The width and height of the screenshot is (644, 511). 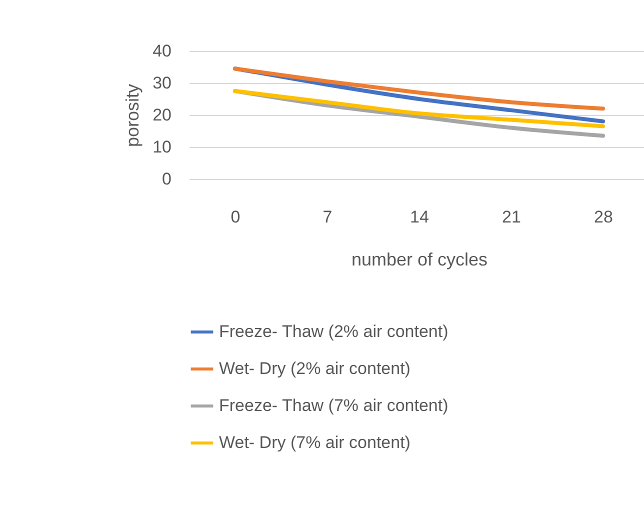 I want to click on y-axis-title: porosity, so click(x=132, y=116).